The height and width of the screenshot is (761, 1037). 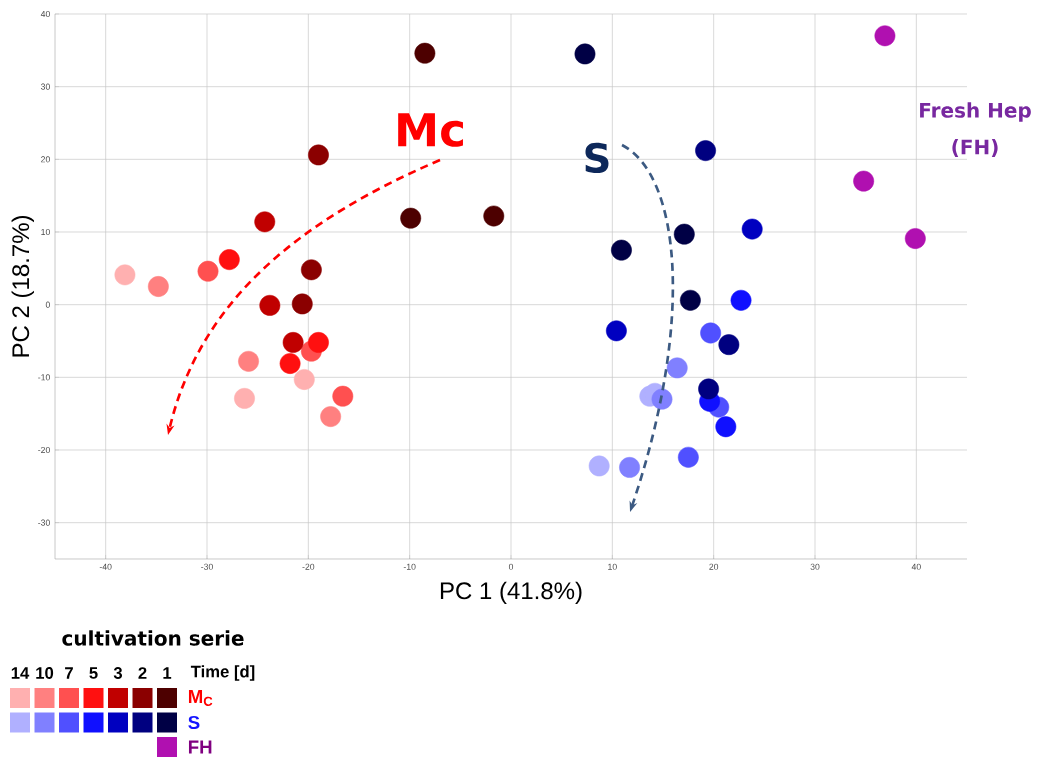 I want to click on x-tick-label: -20, so click(x=308, y=566).